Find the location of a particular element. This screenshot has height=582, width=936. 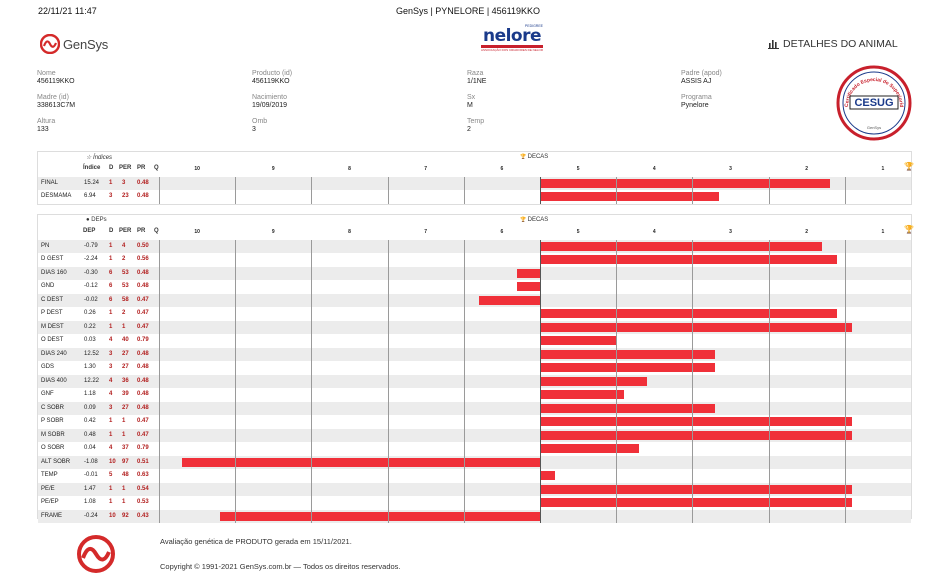

panel-title: ☆ Índices is located at coordinates (99, 157).